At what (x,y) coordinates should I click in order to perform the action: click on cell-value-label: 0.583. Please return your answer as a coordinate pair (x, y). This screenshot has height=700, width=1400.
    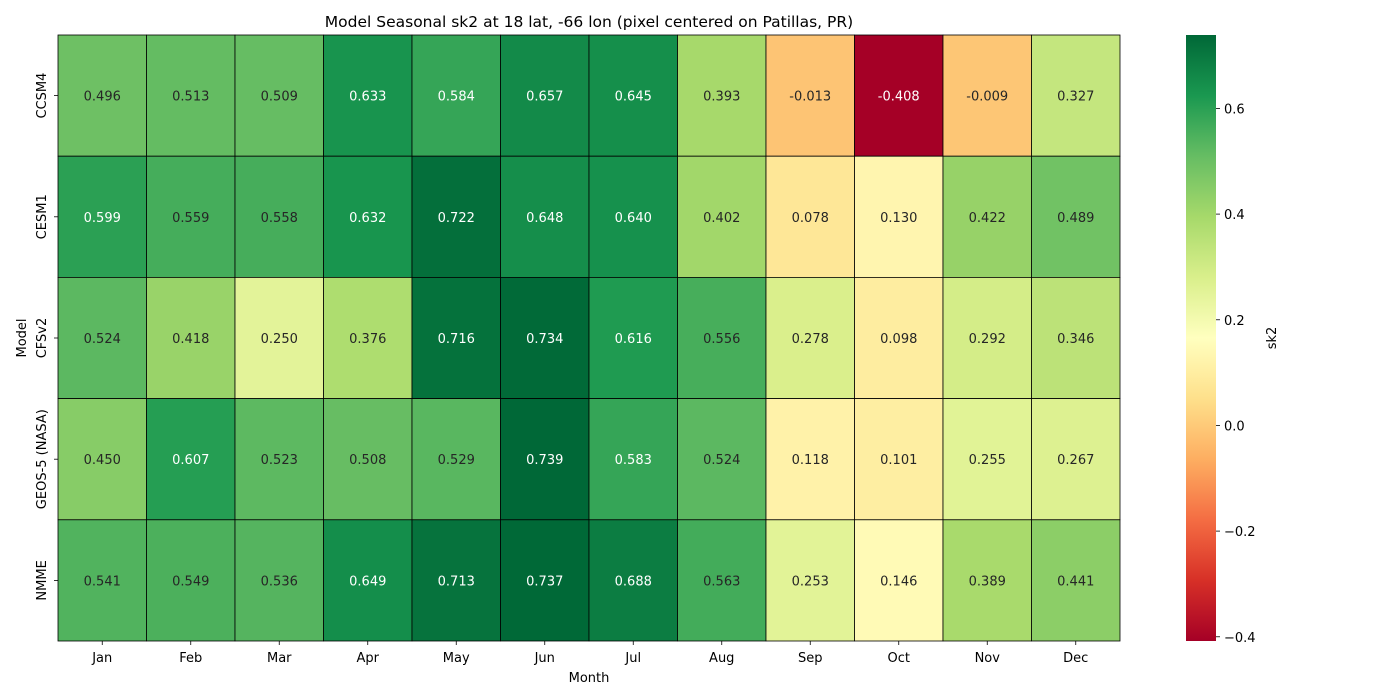
    Looking at the image, I should click on (633, 460).